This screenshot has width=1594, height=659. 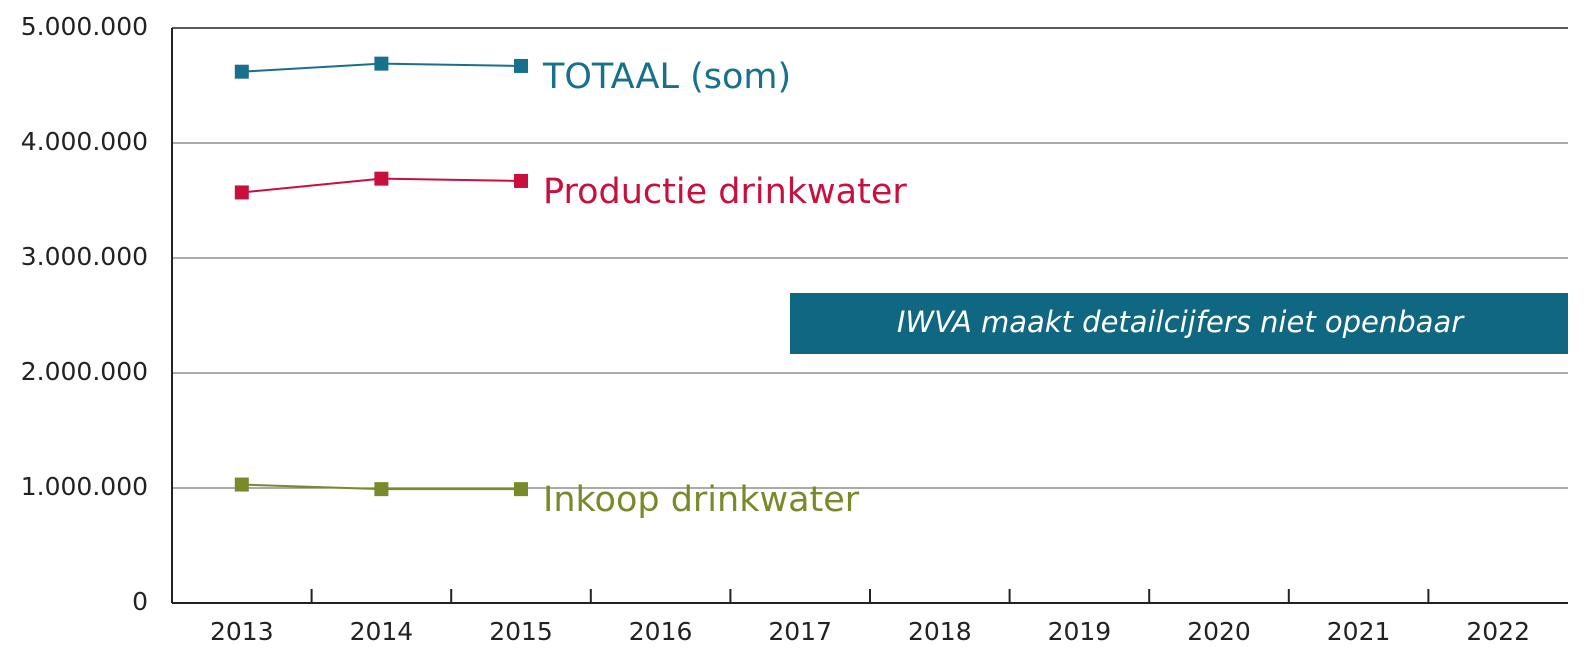 I want to click on x-tick-label: 2015, so click(x=521, y=631).